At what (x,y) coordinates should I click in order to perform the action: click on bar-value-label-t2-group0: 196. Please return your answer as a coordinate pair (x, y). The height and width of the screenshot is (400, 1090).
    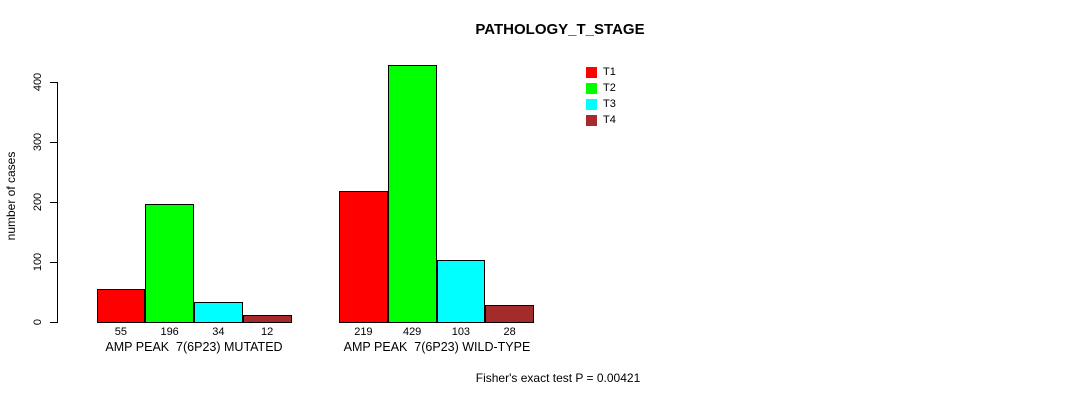
    Looking at the image, I should click on (169, 332).